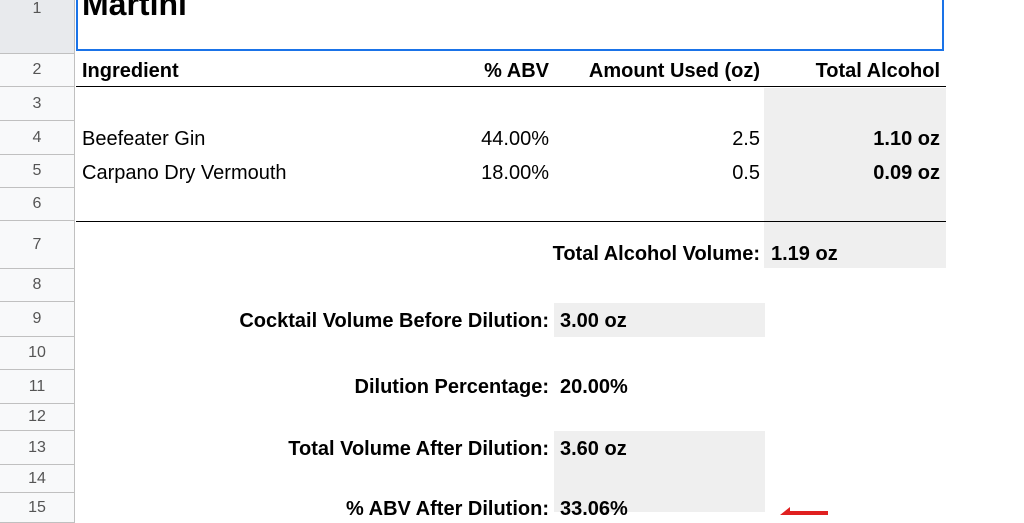 The width and height of the screenshot is (1024, 523). I want to click on ingredient-amount: 0.5, so click(746, 173).